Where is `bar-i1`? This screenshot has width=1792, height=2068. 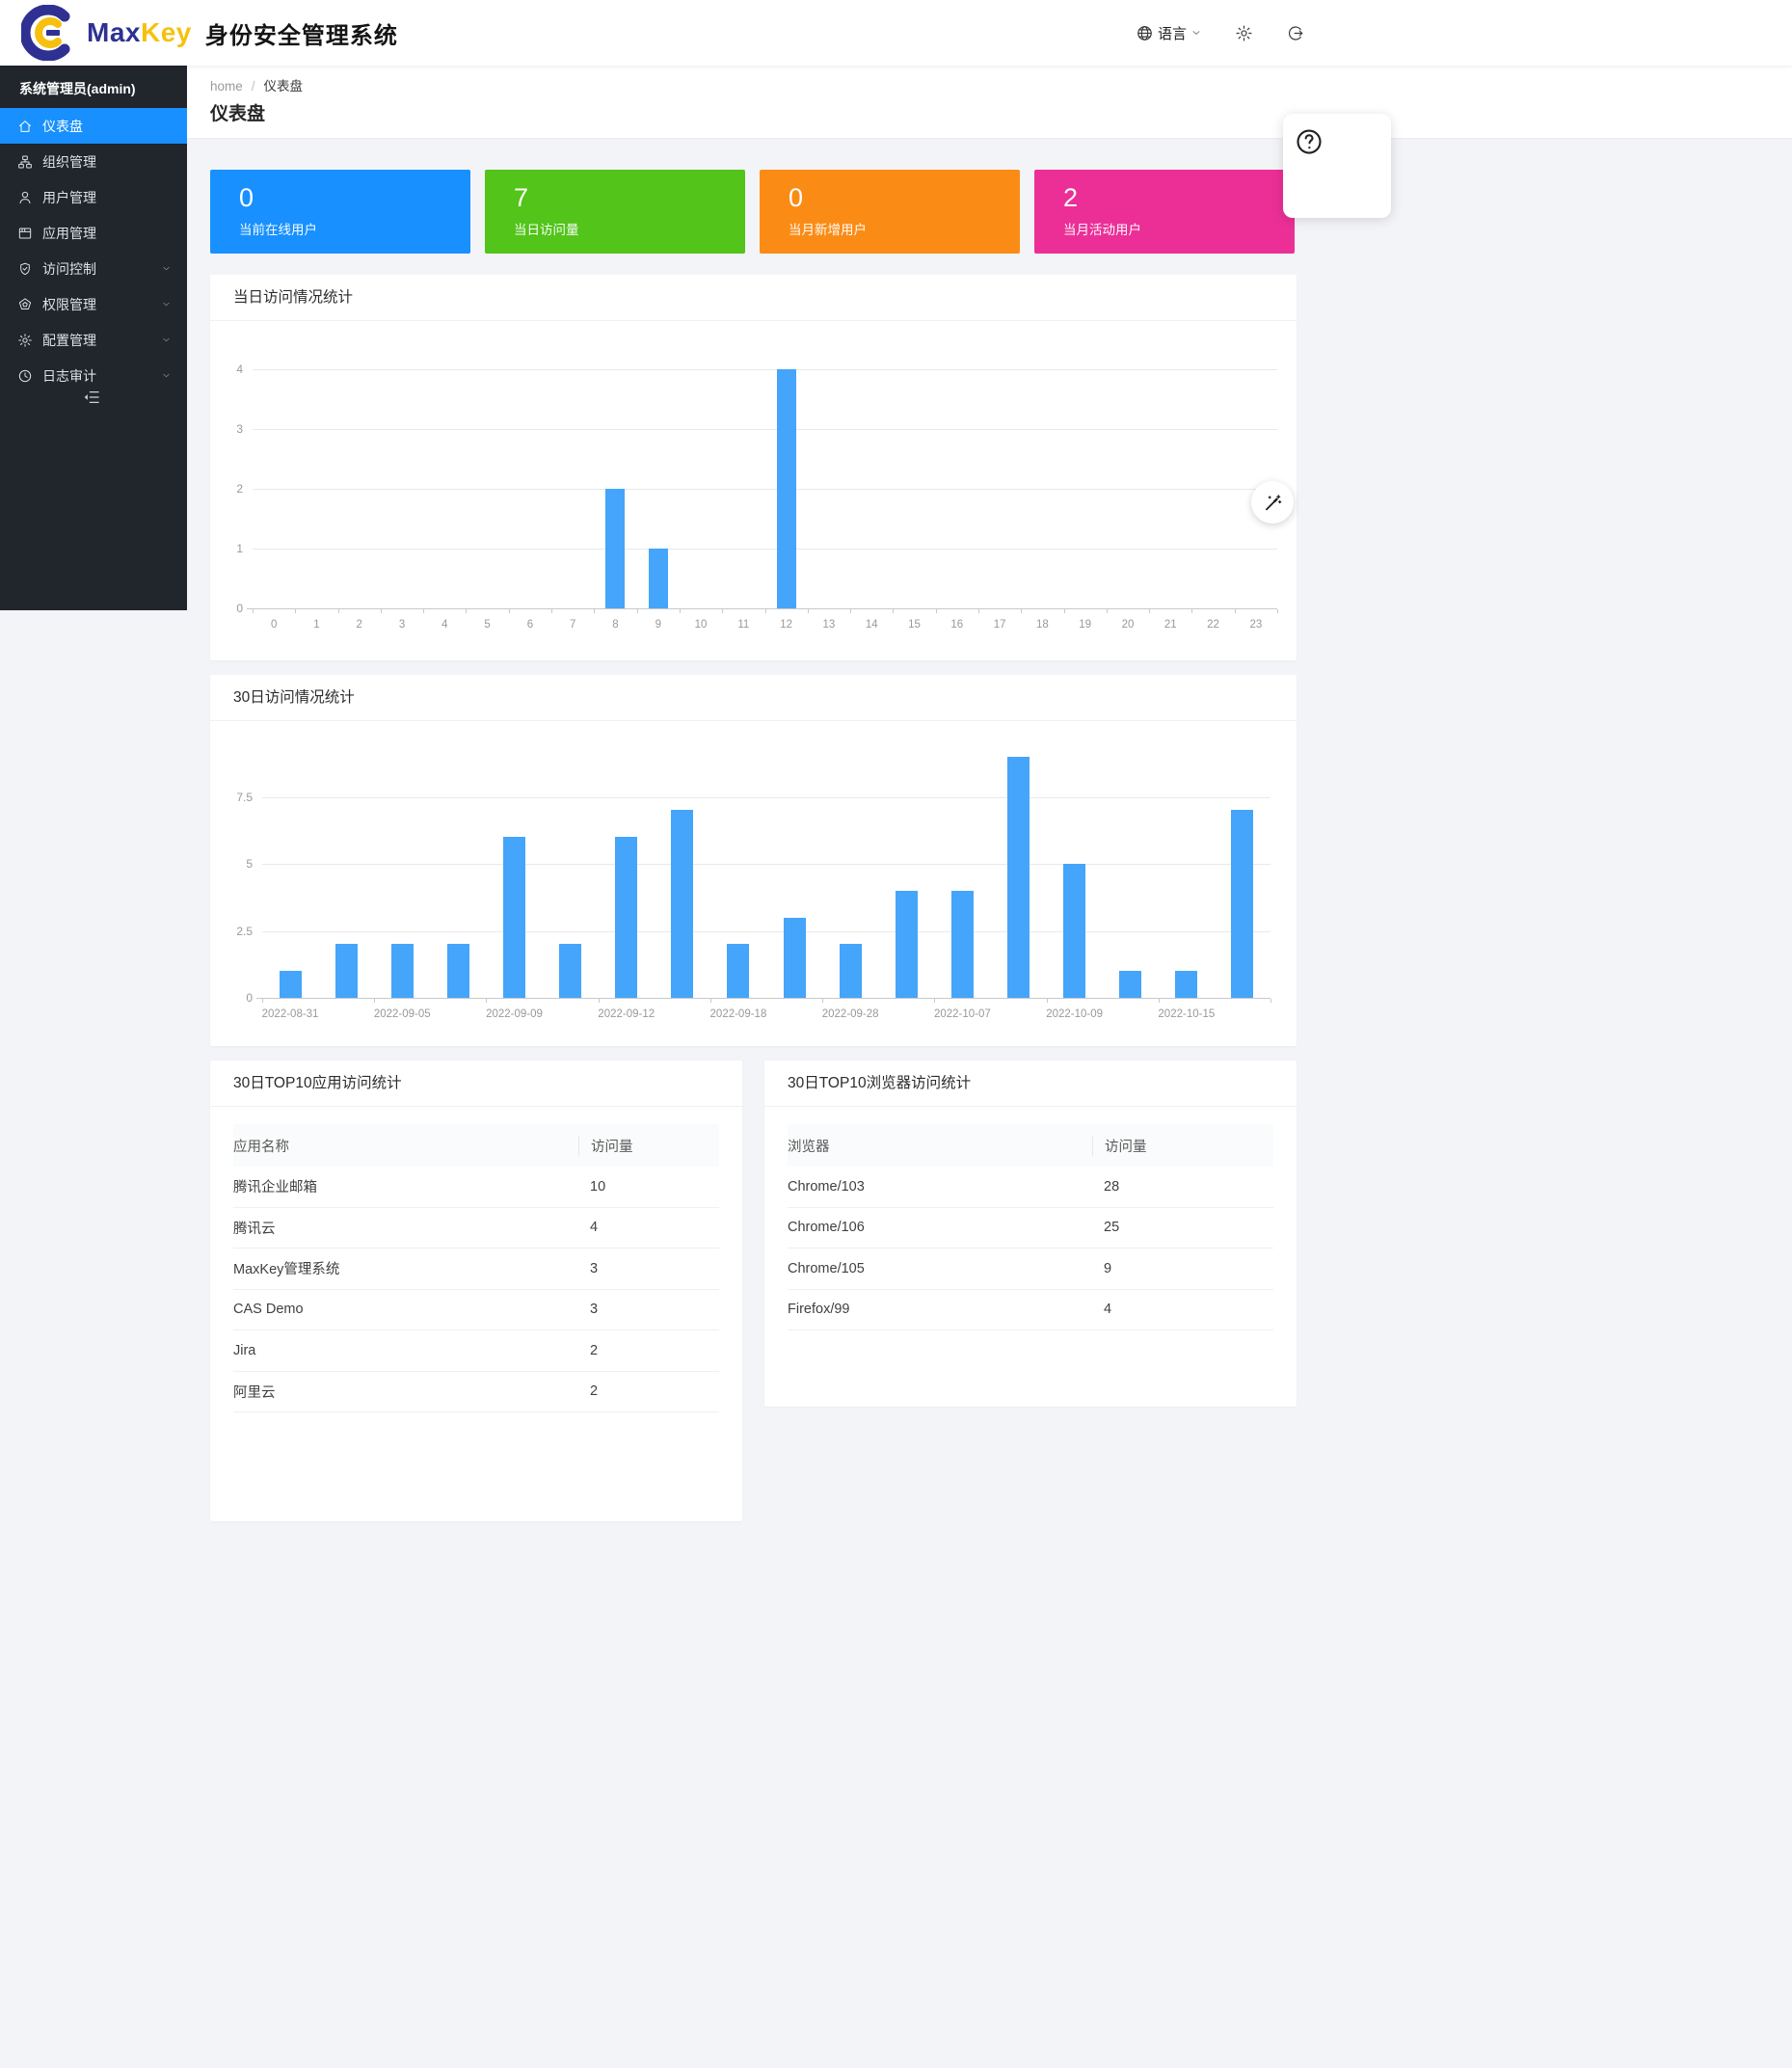 bar-i1 is located at coordinates (346, 971).